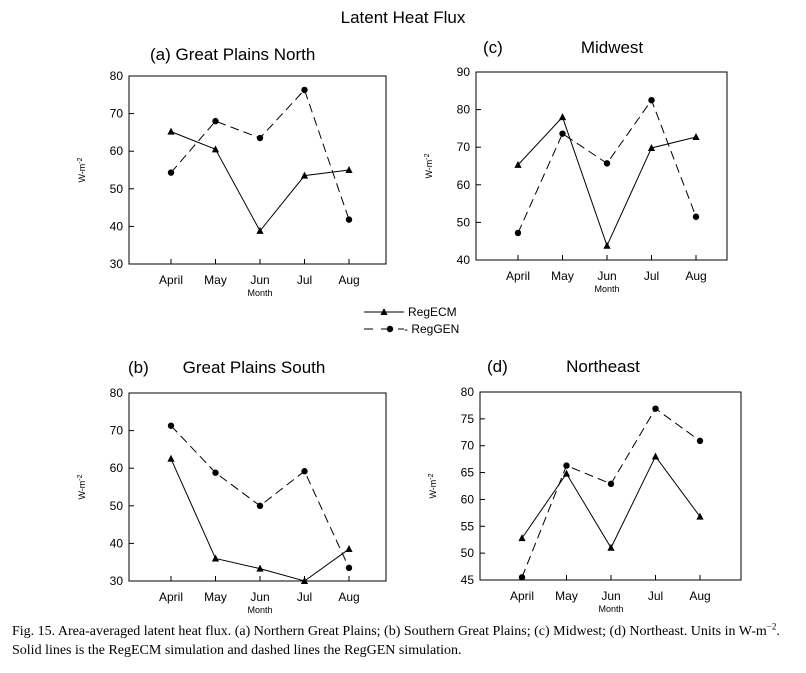 The width and height of the screenshot is (806, 673). Describe the element at coordinates (464, 72) in the screenshot. I see `y-tick-label: 90` at that location.